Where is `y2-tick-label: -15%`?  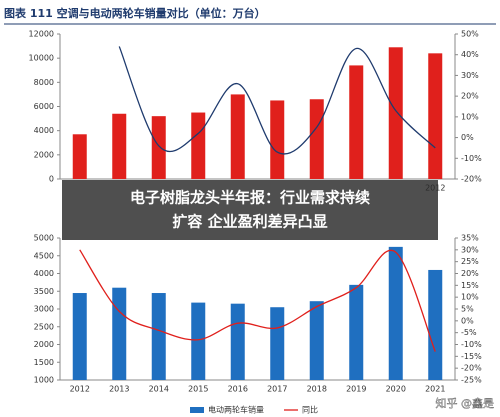 y2-tick-label: -15% is located at coordinates (471, 356).